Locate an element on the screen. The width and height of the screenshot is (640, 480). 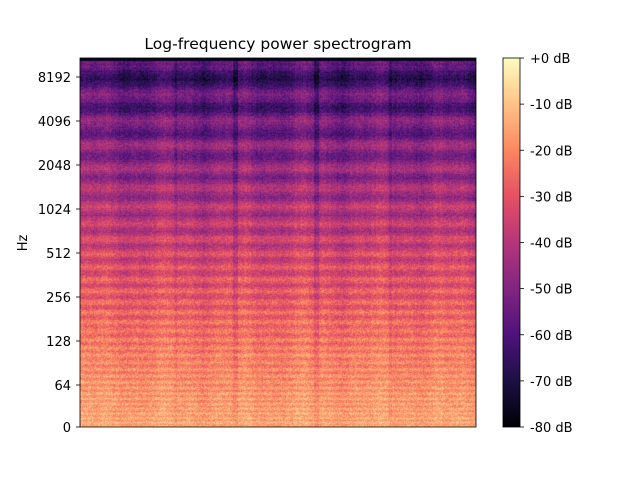
y-tick-label: 128 is located at coordinates (58, 342).